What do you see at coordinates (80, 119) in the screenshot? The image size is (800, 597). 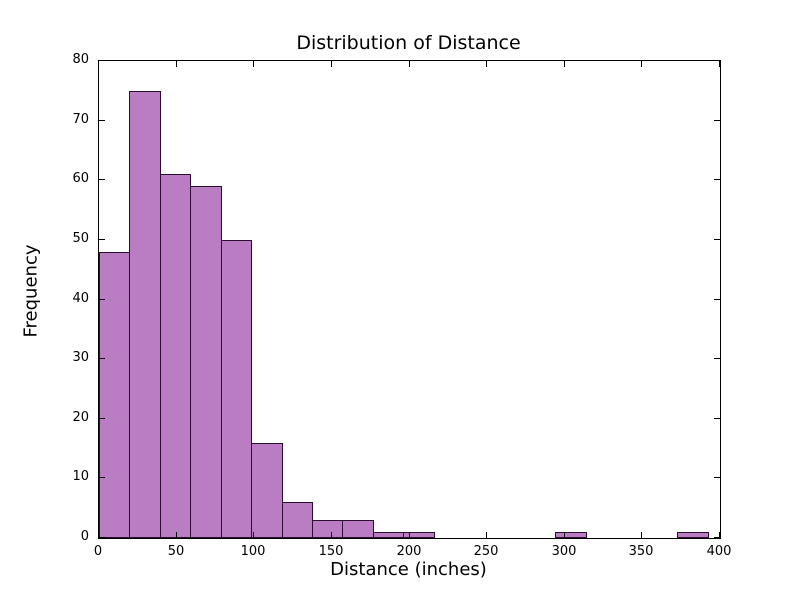 I see `y-tick-label: 70` at bounding box center [80, 119].